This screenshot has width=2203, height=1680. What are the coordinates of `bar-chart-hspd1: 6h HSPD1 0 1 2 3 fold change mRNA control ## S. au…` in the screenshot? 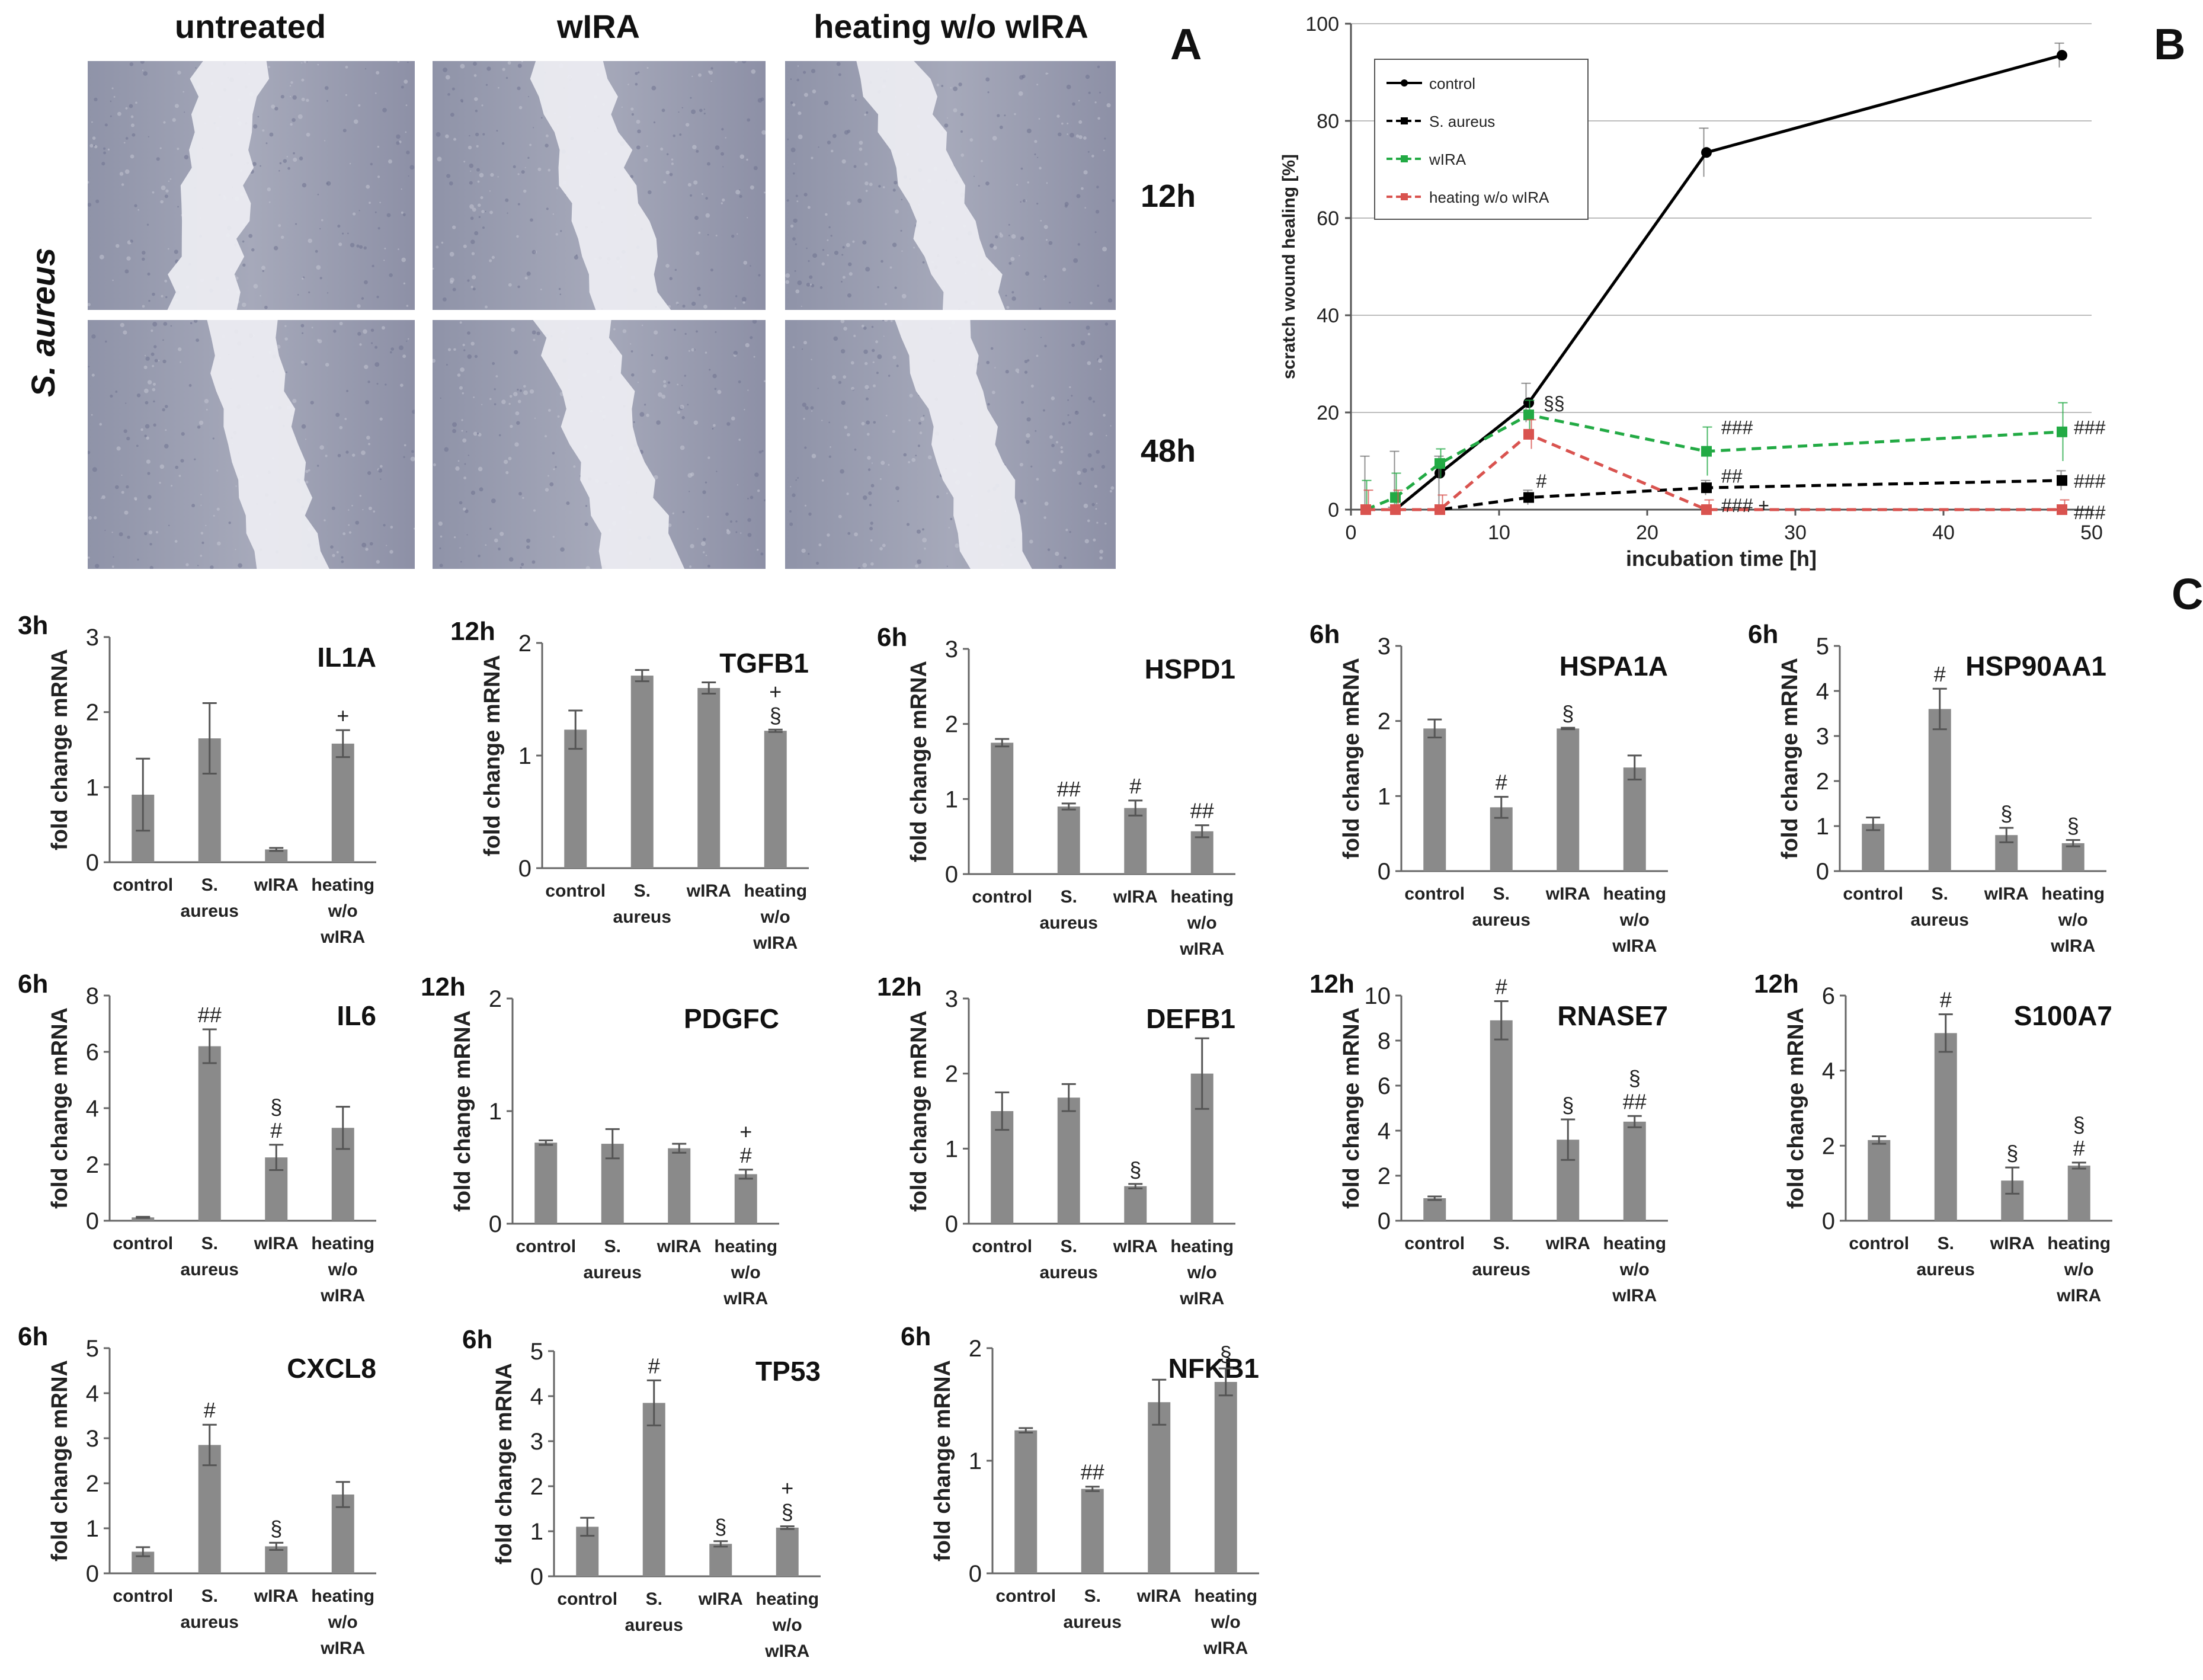 It's located at (1056, 791).